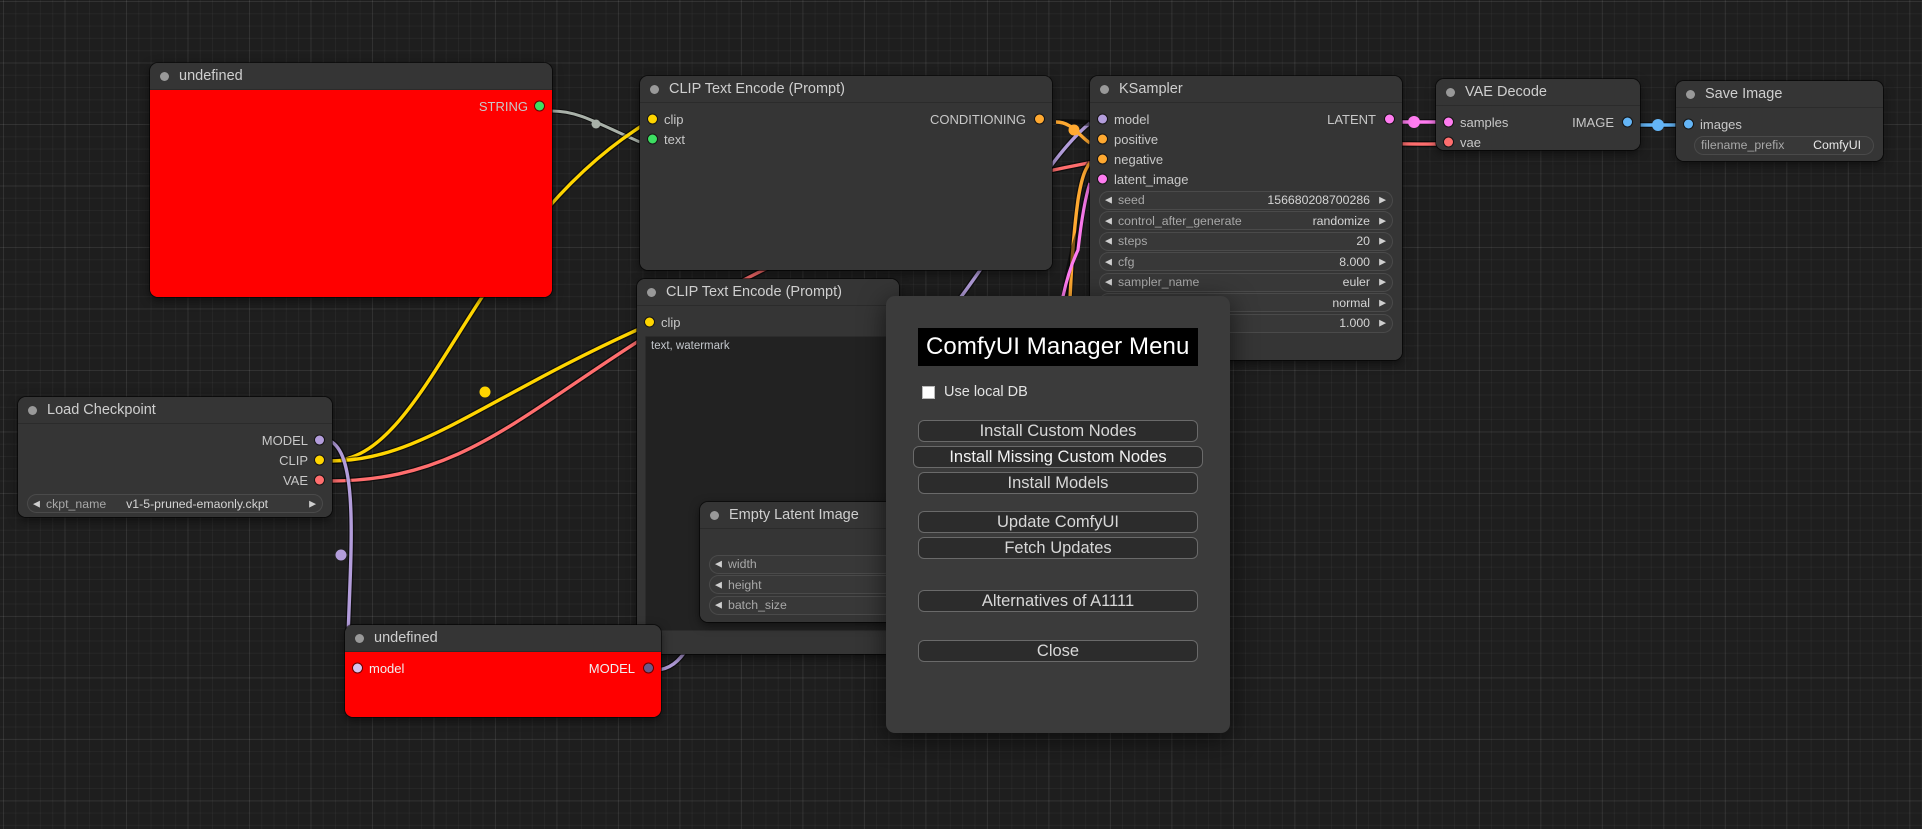 The width and height of the screenshot is (1922, 829). What do you see at coordinates (1246, 139) in the screenshot?
I see `input-slot-positive: positive` at bounding box center [1246, 139].